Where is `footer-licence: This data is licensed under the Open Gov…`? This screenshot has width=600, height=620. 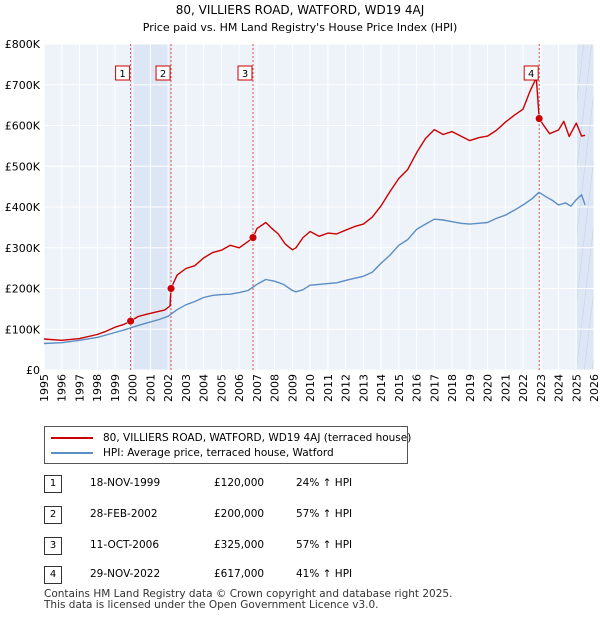
footer-licence: This data is licensed under the Open Gov… is located at coordinates (211, 605).